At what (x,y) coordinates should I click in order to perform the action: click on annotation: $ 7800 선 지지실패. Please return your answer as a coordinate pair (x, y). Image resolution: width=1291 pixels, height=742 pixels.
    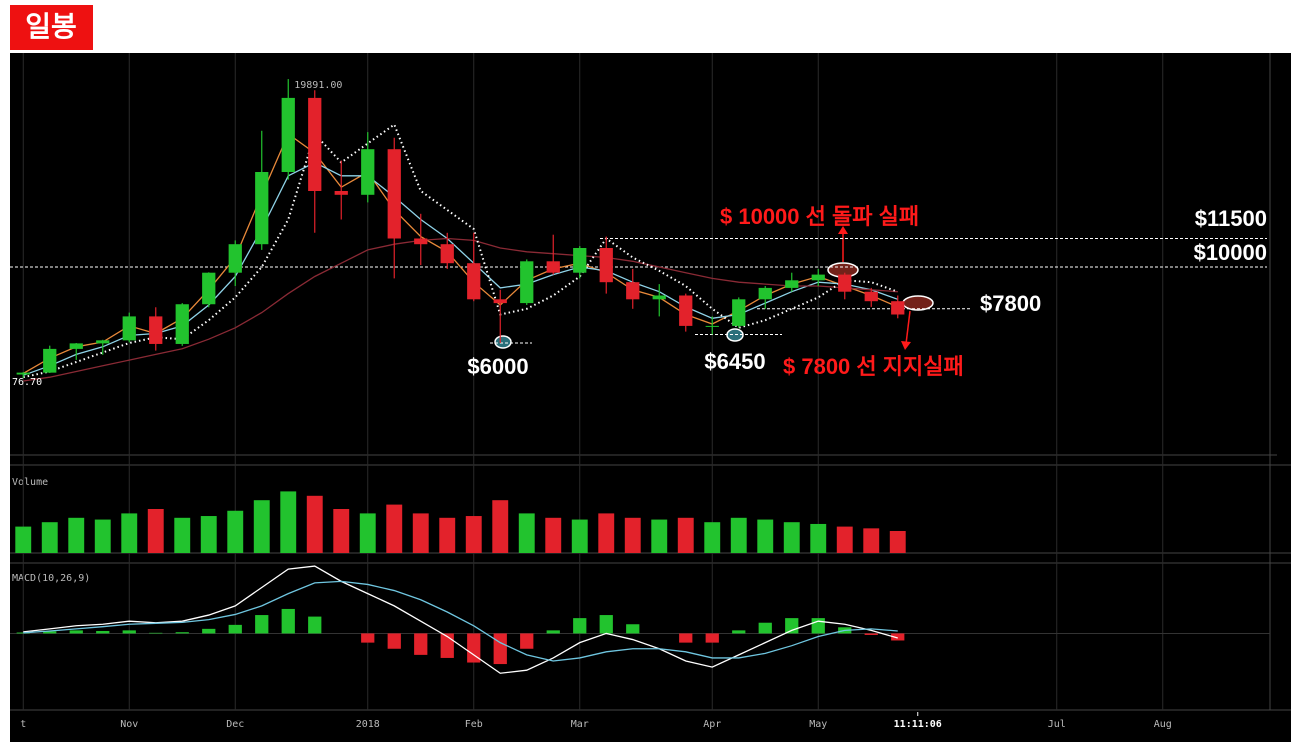
    Looking at the image, I should click on (873, 366).